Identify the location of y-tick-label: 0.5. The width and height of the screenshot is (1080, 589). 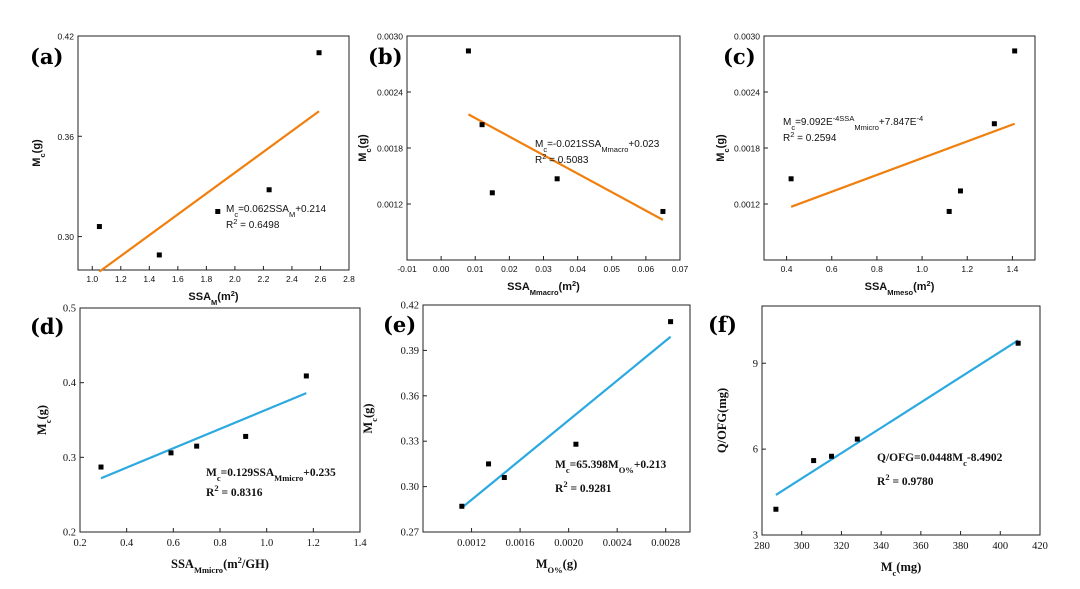
(69, 309).